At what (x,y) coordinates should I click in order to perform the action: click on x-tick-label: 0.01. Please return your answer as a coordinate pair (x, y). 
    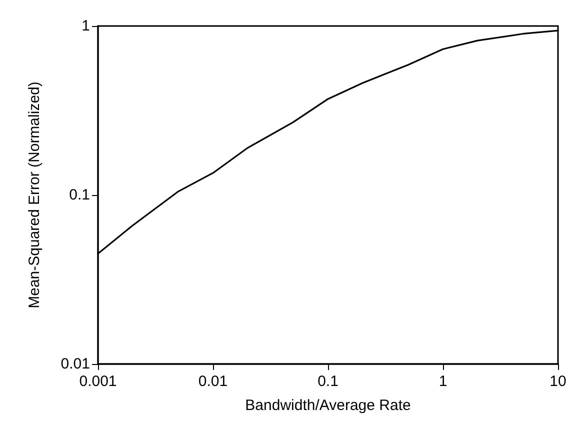
    Looking at the image, I should click on (213, 381).